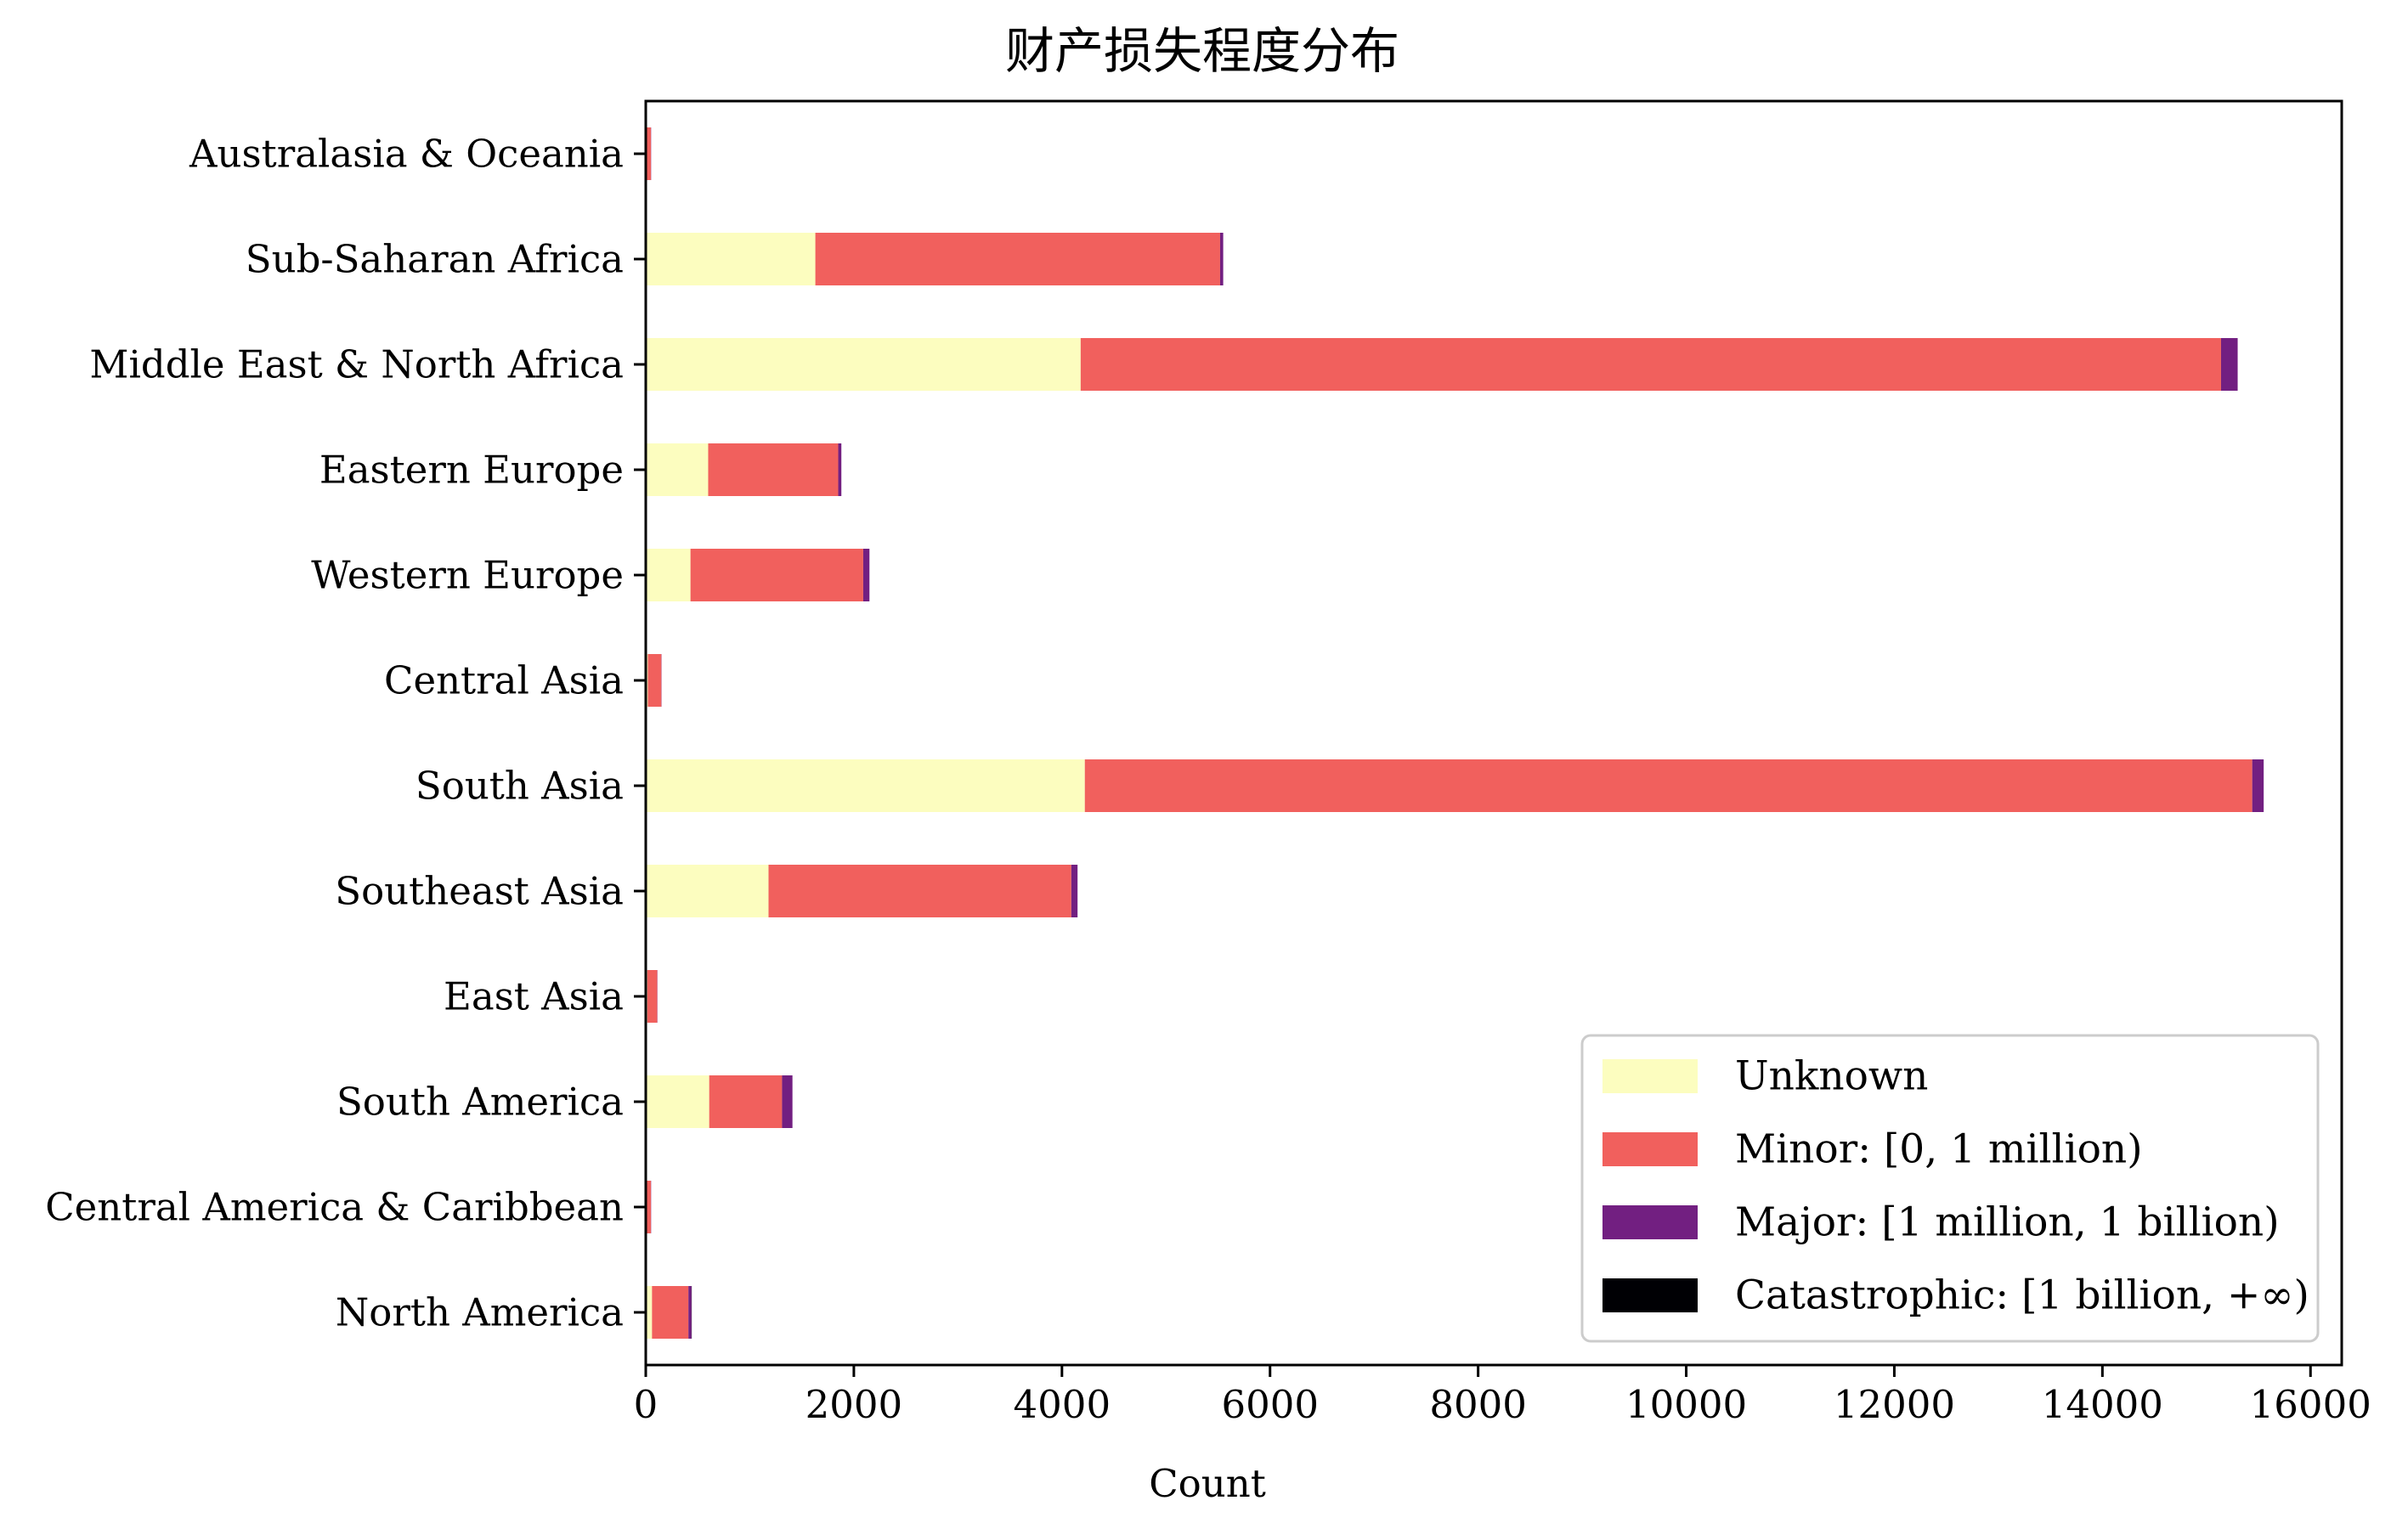  I want to click on x-tick-label-16000: 16000, so click(2310, 1404).